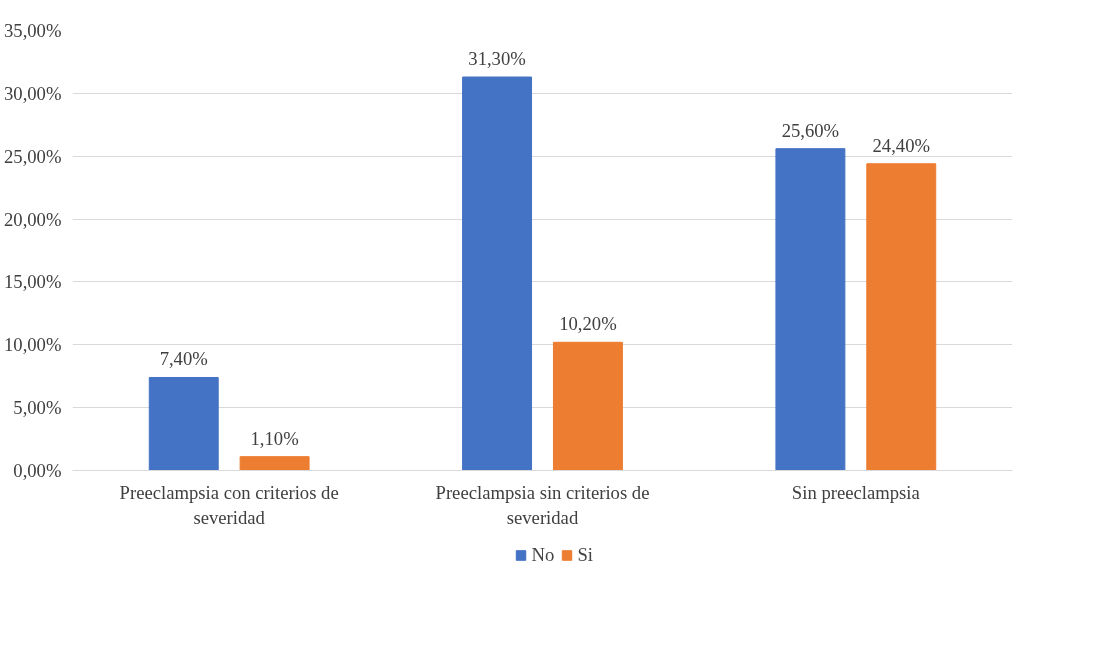 This screenshot has width=1100, height=670. I want to click on legend-label: Si, so click(585, 555).